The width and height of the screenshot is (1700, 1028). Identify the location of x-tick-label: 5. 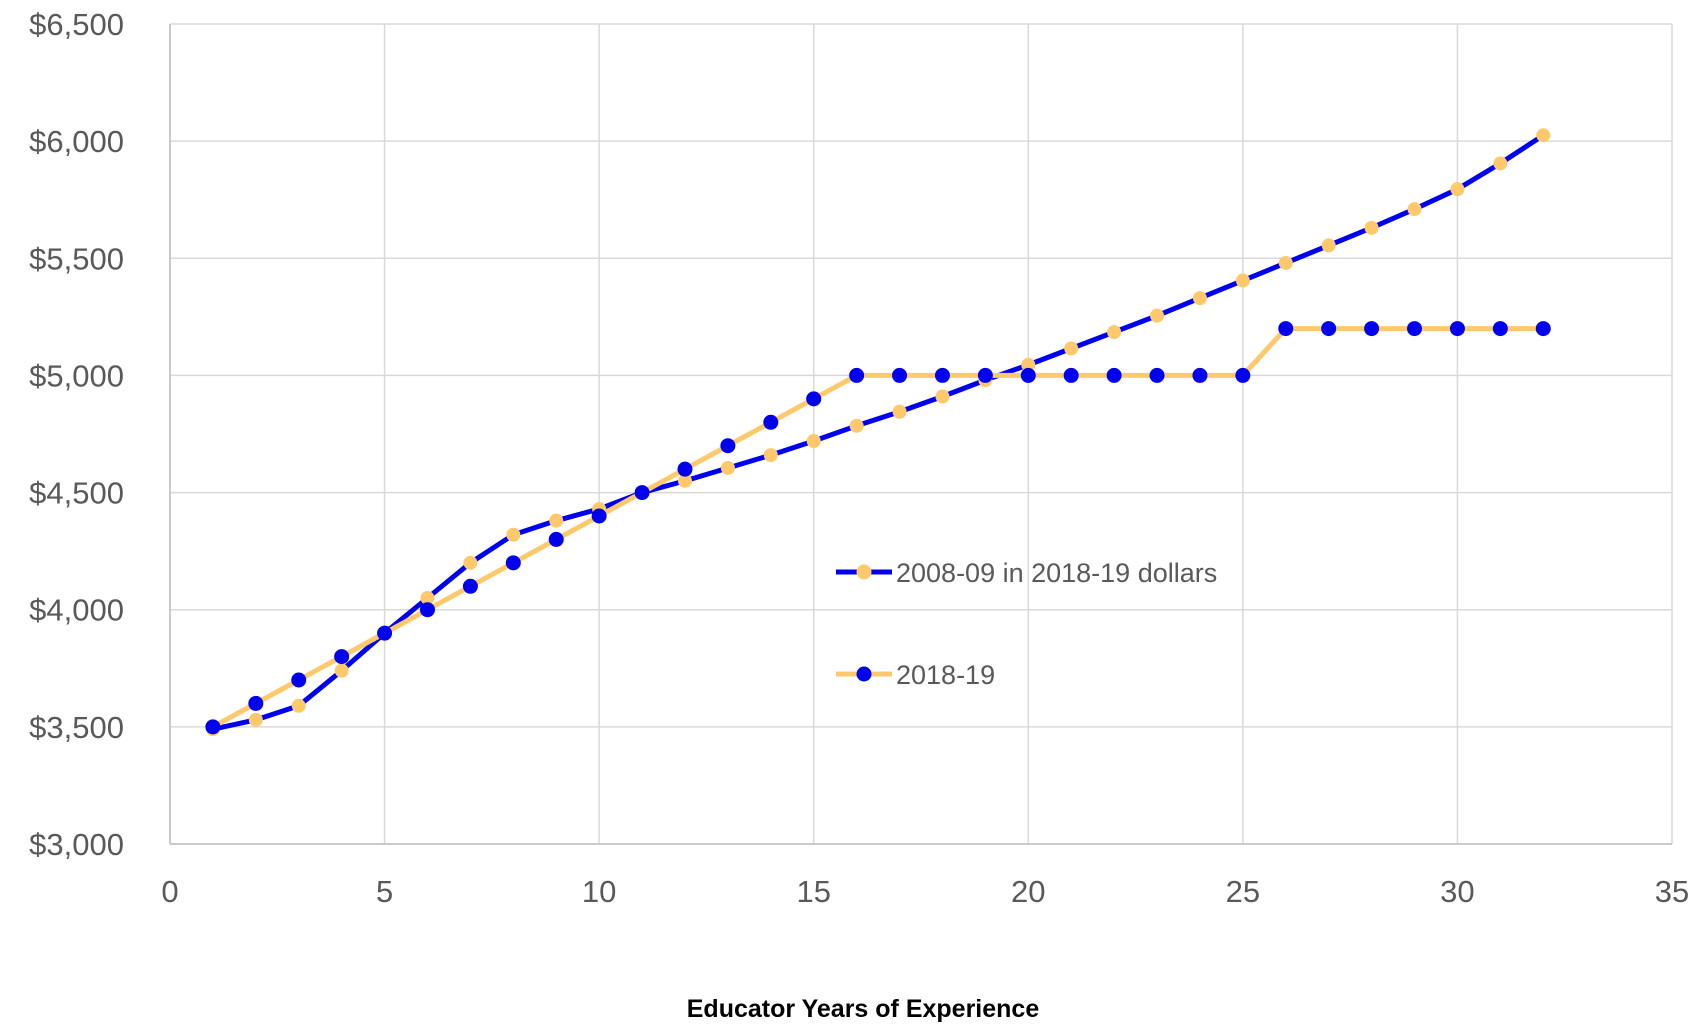
(384, 891).